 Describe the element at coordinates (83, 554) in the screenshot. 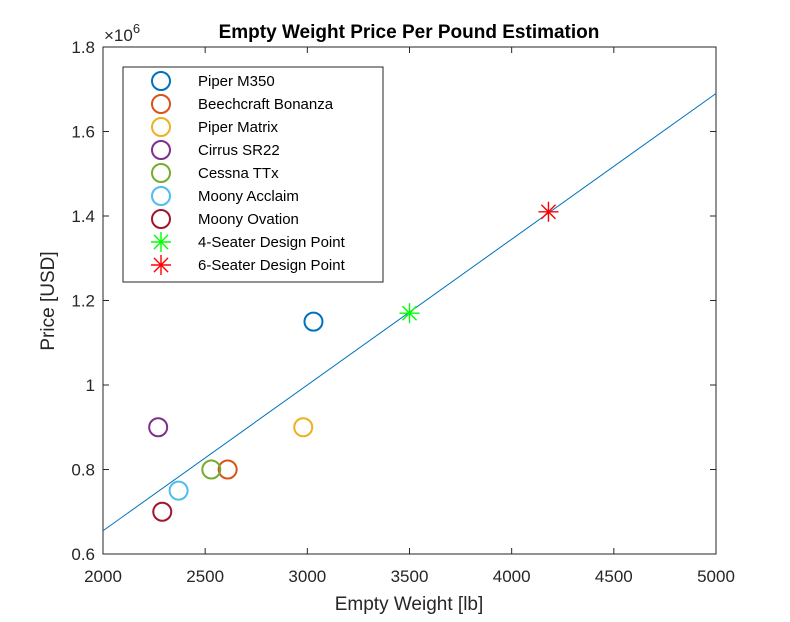

I see `y-tick-label: 0.6` at that location.